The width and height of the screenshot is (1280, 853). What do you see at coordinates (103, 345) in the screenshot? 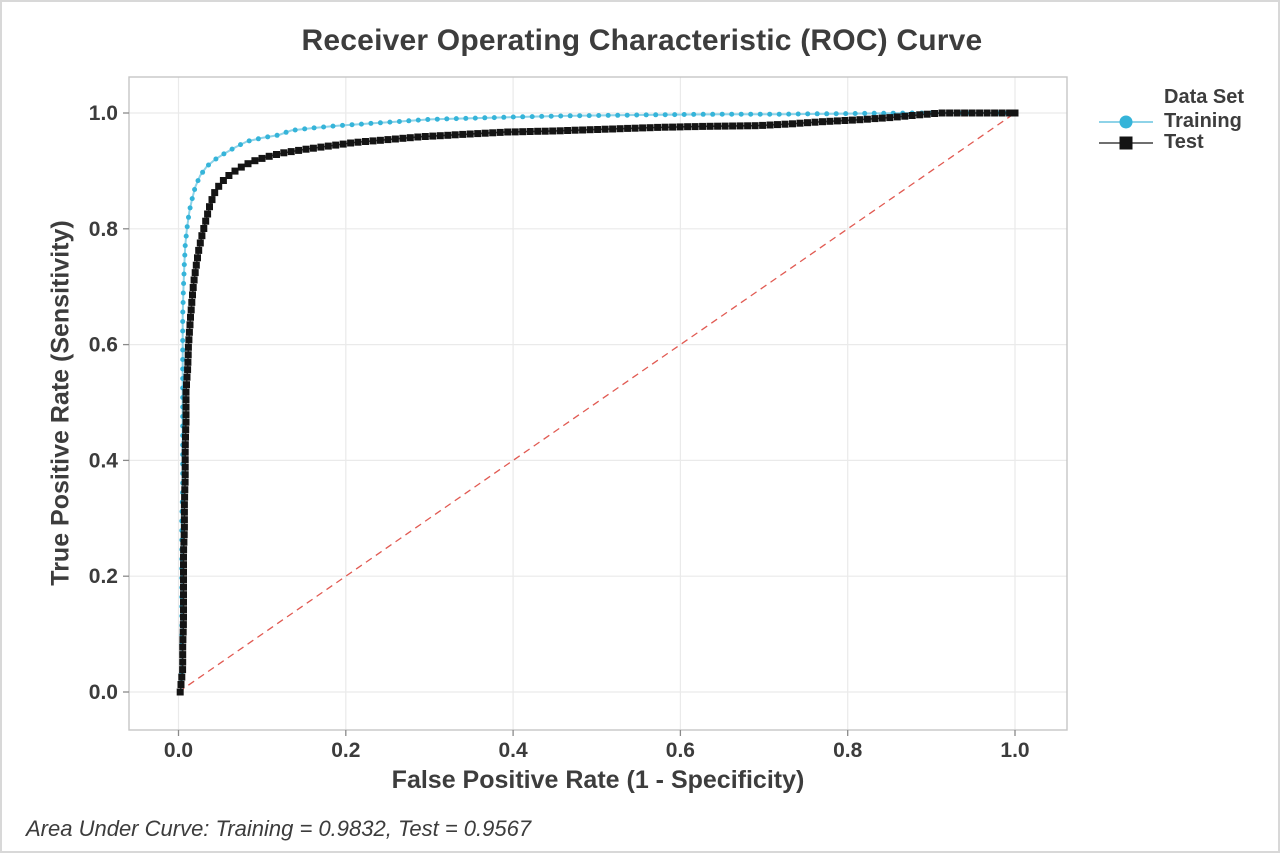
I see `y-tick-label: 0.6` at bounding box center [103, 345].